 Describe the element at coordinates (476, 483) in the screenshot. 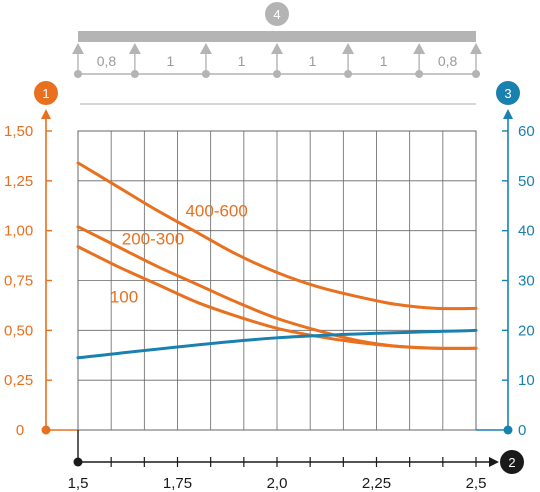

I see `bottom-axis-tick-label: 2,5` at that location.